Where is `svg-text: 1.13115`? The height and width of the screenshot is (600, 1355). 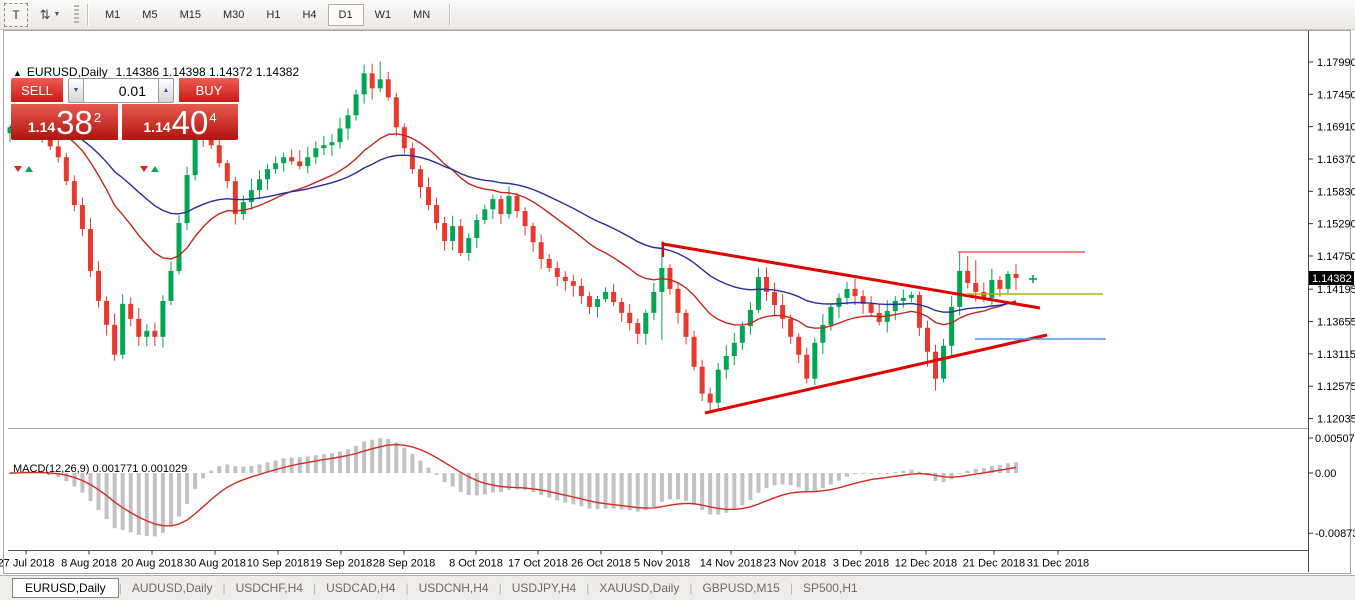
svg-text: 1.13115 is located at coordinates (1336, 355).